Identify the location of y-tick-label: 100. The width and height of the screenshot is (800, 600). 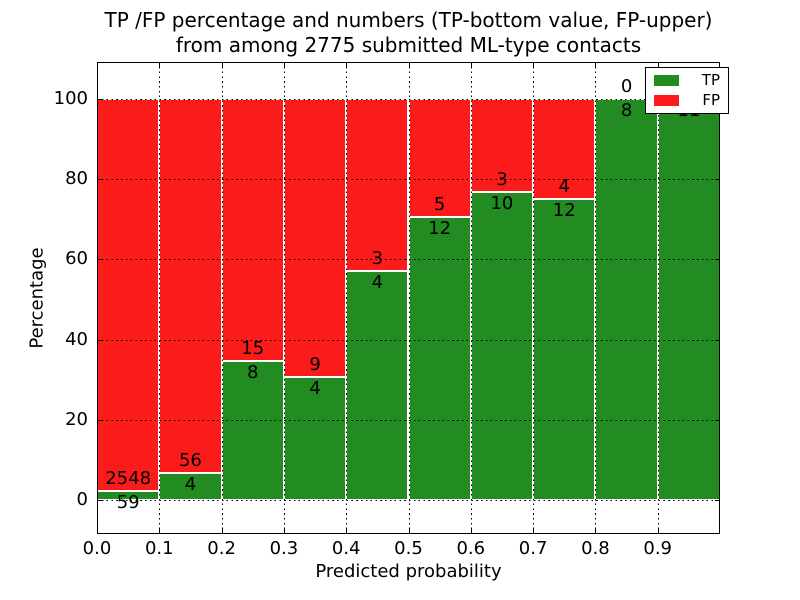
(70, 98).